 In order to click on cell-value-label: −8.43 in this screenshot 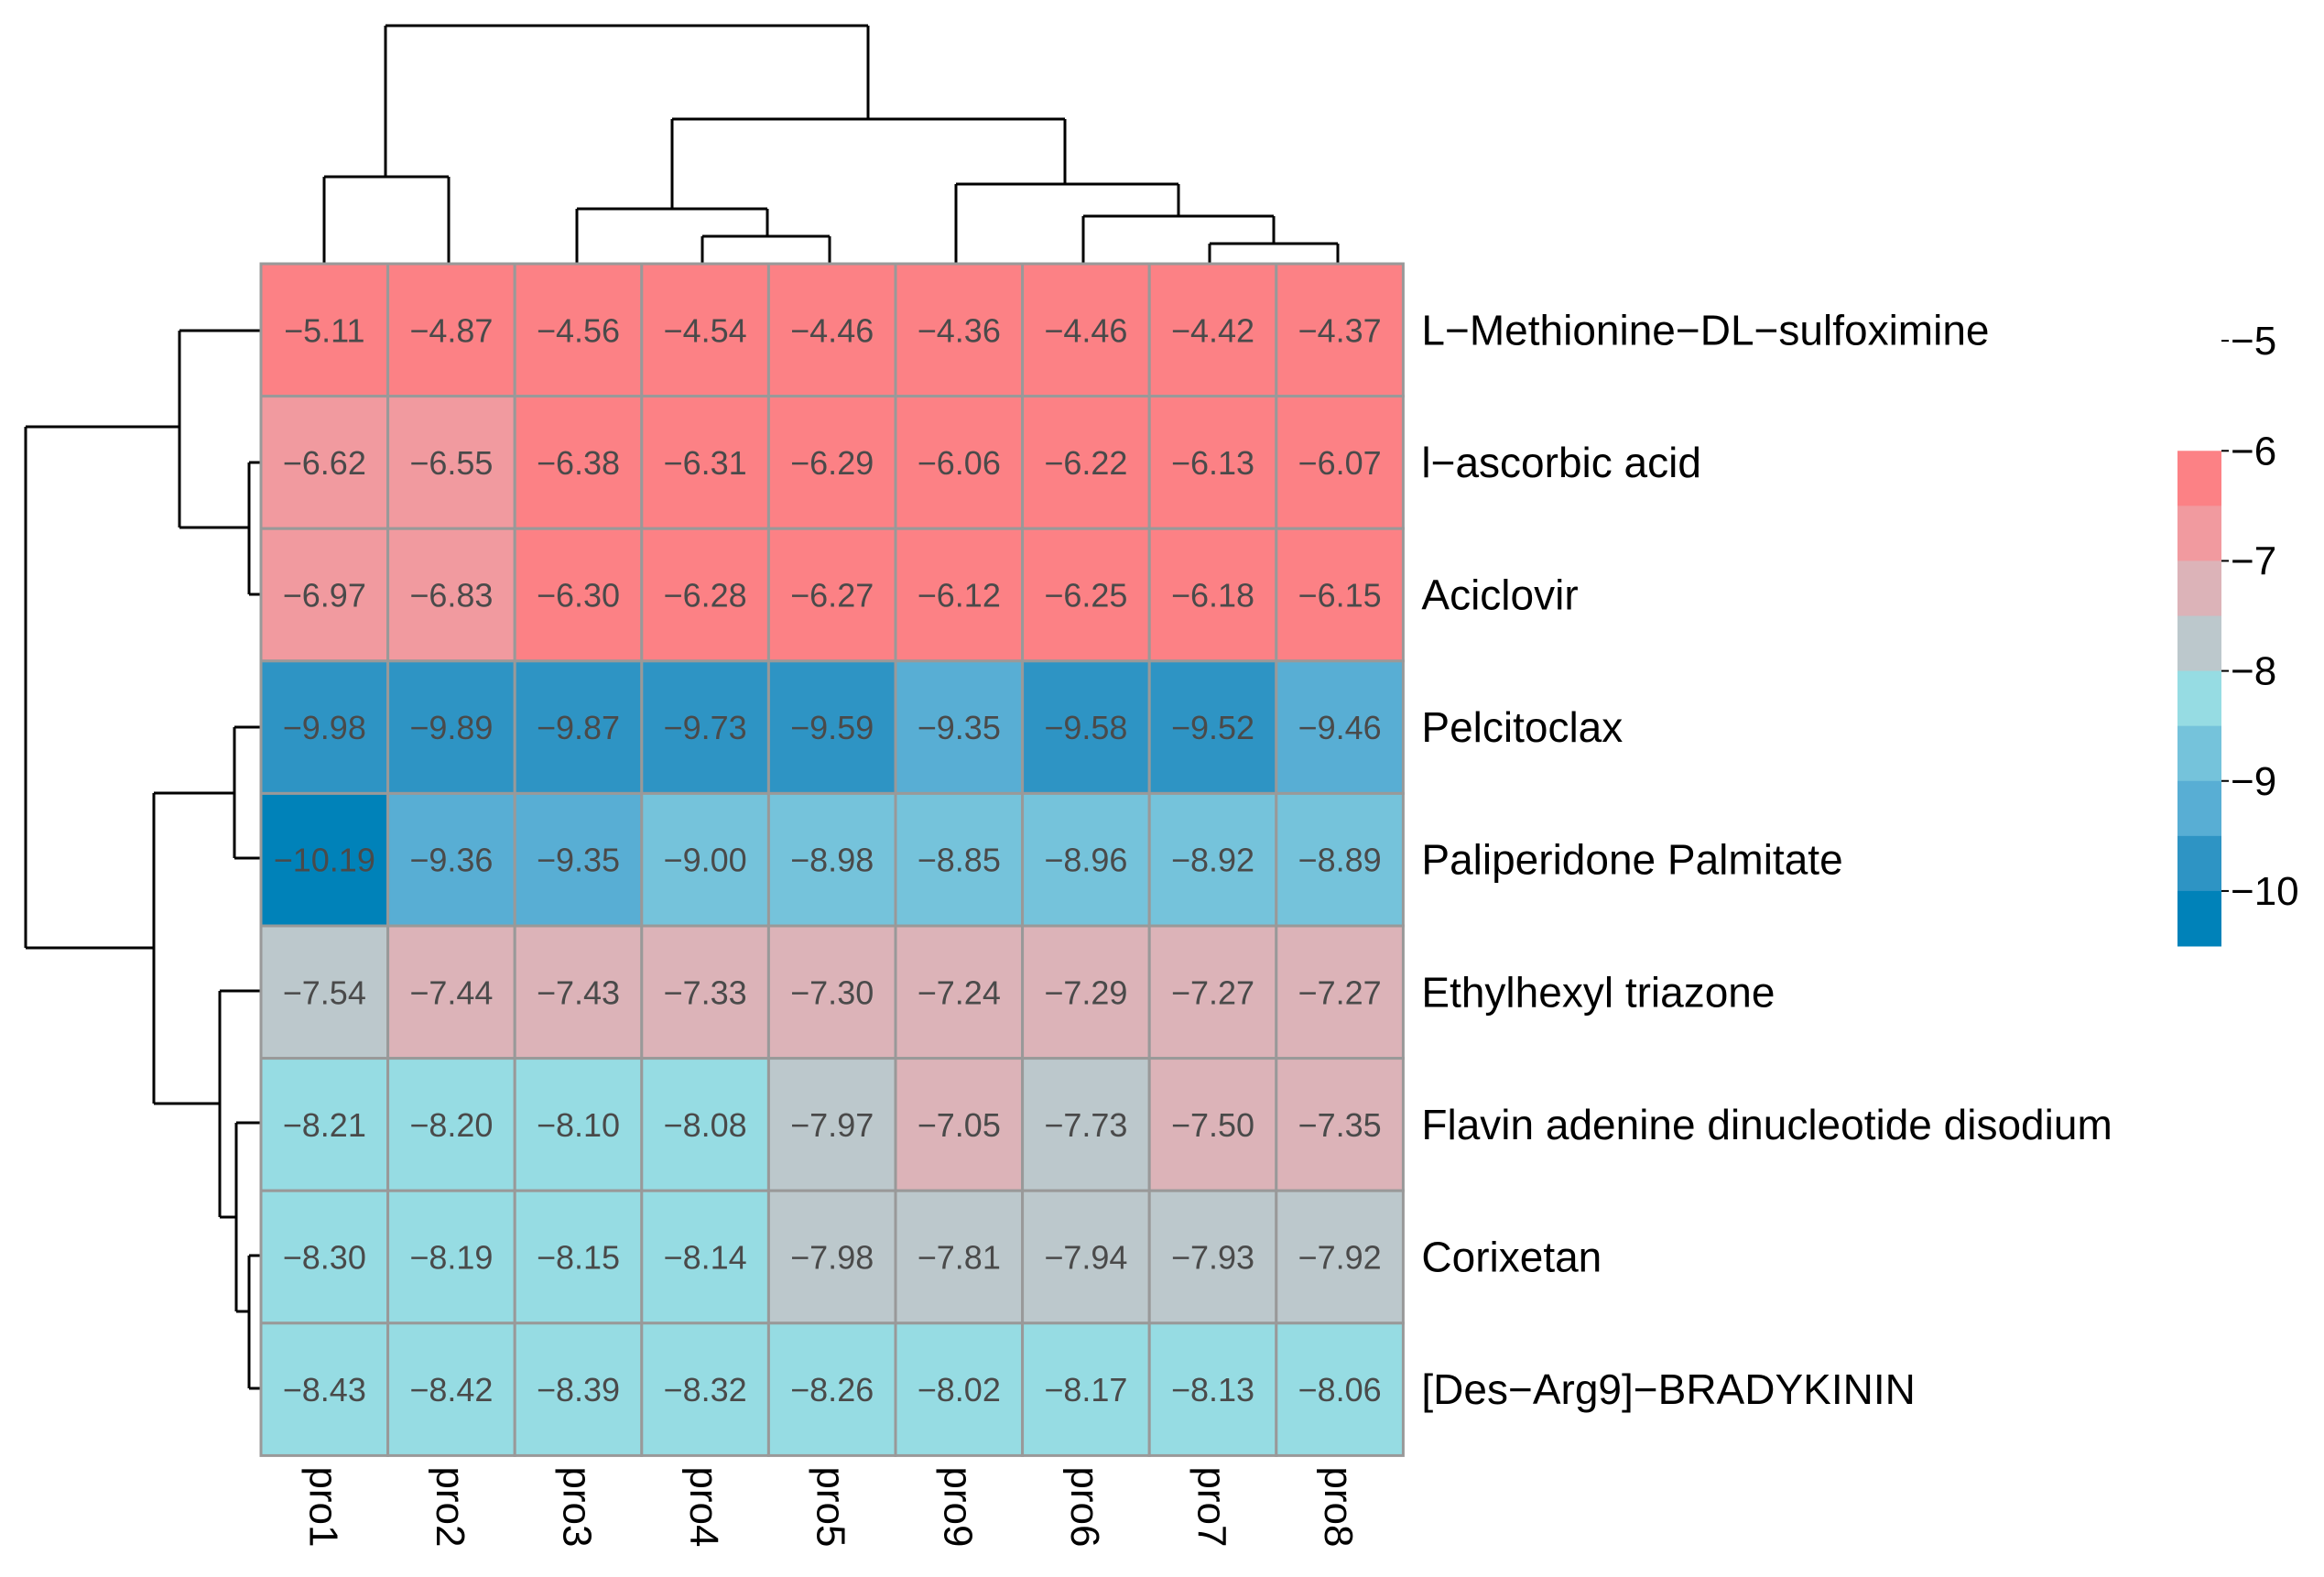, I will do `click(324, 1389)`.